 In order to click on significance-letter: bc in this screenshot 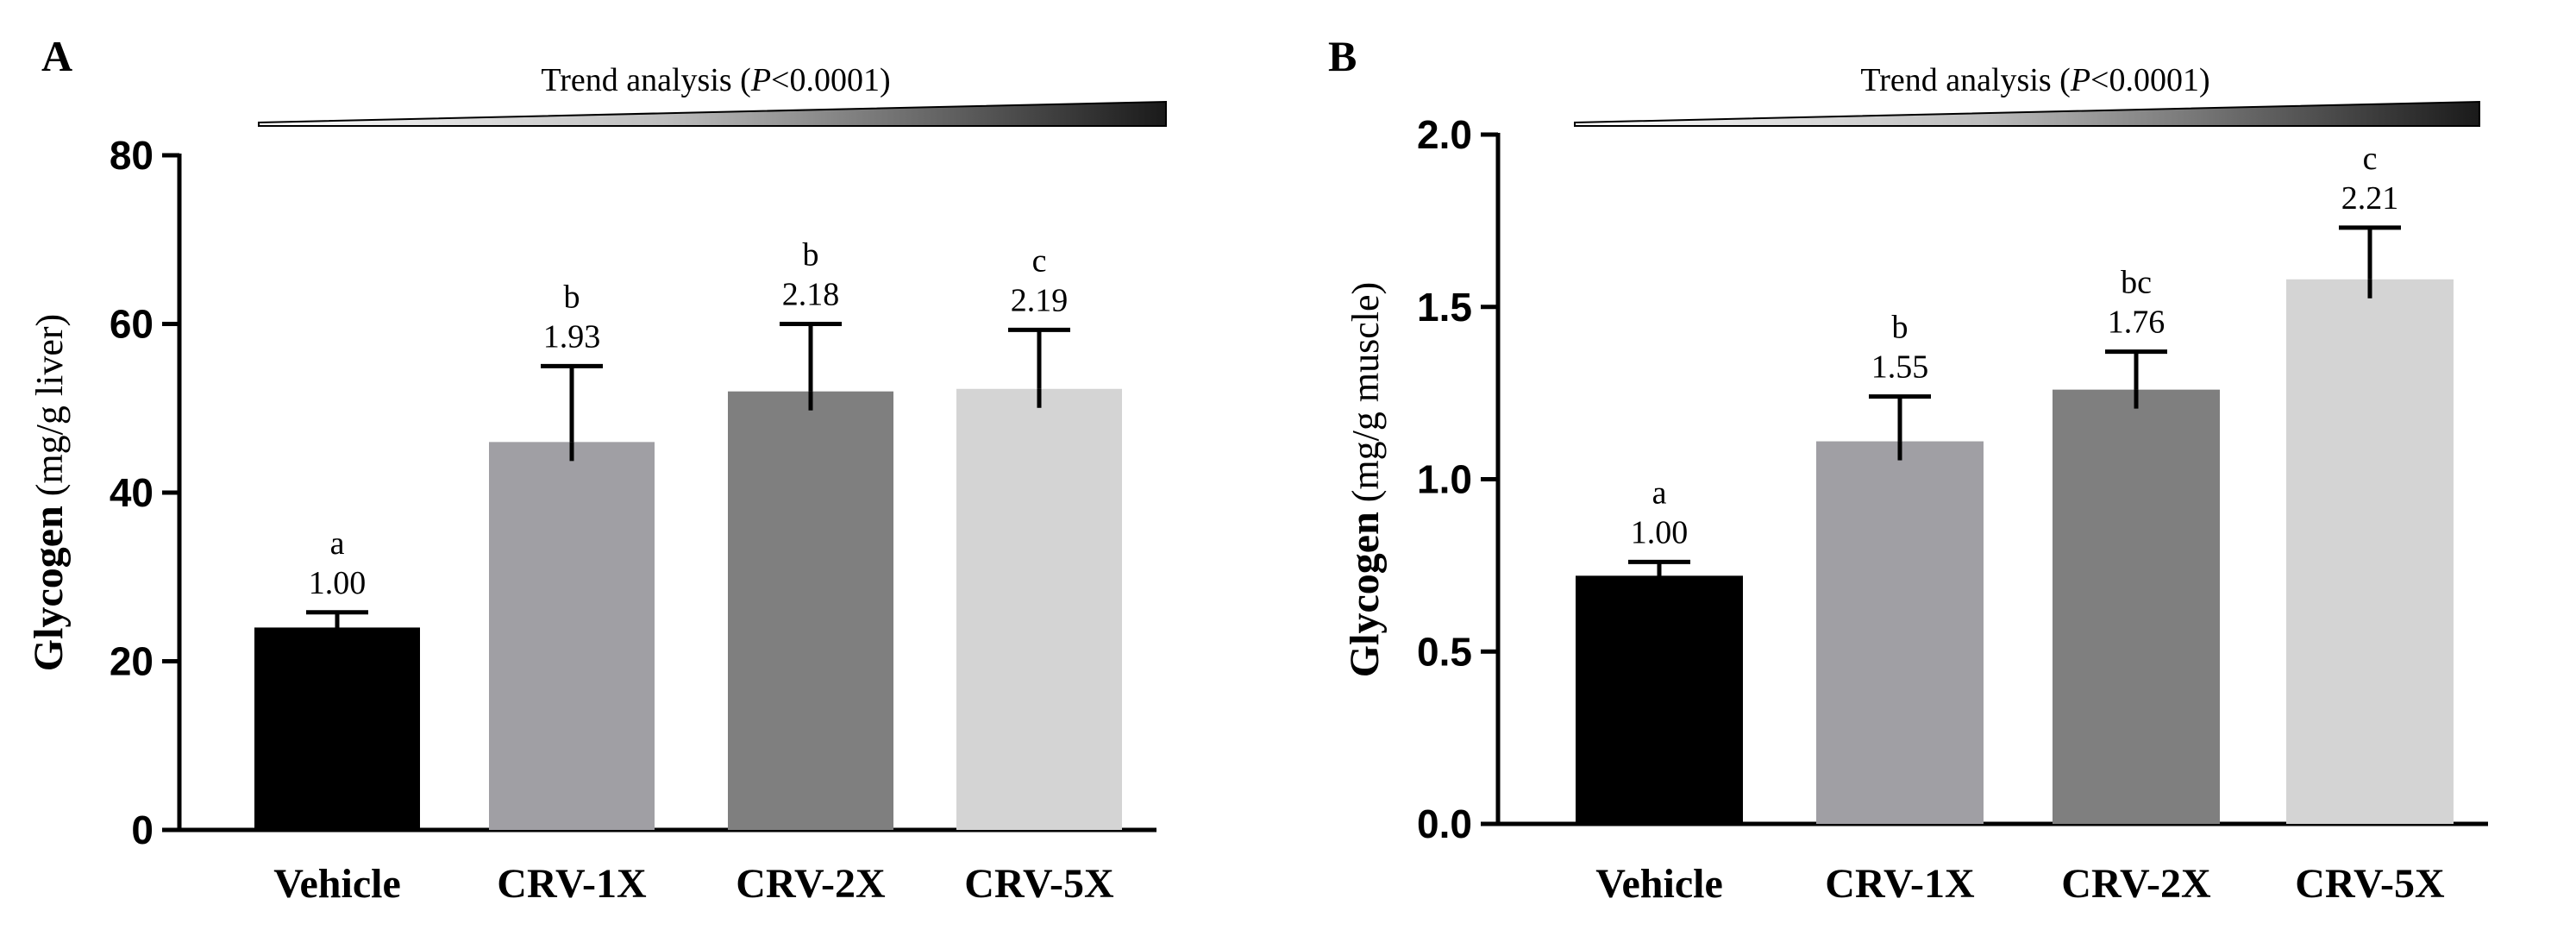, I will do `click(2136, 283)`.